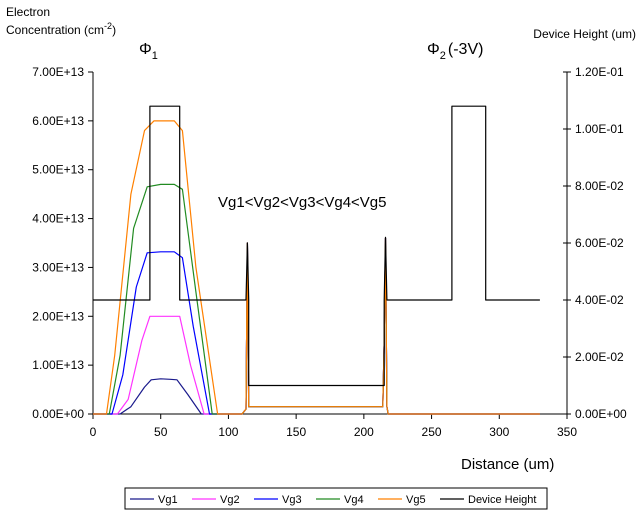 The image size is (643, 512). Describe the element at coordinates (58, 414) in the screenshot. I see `y-left-tick-label: 0.00E+00` at that location.